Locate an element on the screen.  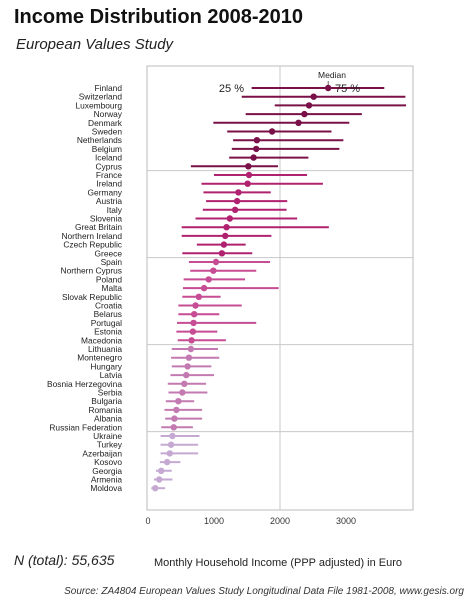
country-label: Latvia is located at coordinates (111, 375).